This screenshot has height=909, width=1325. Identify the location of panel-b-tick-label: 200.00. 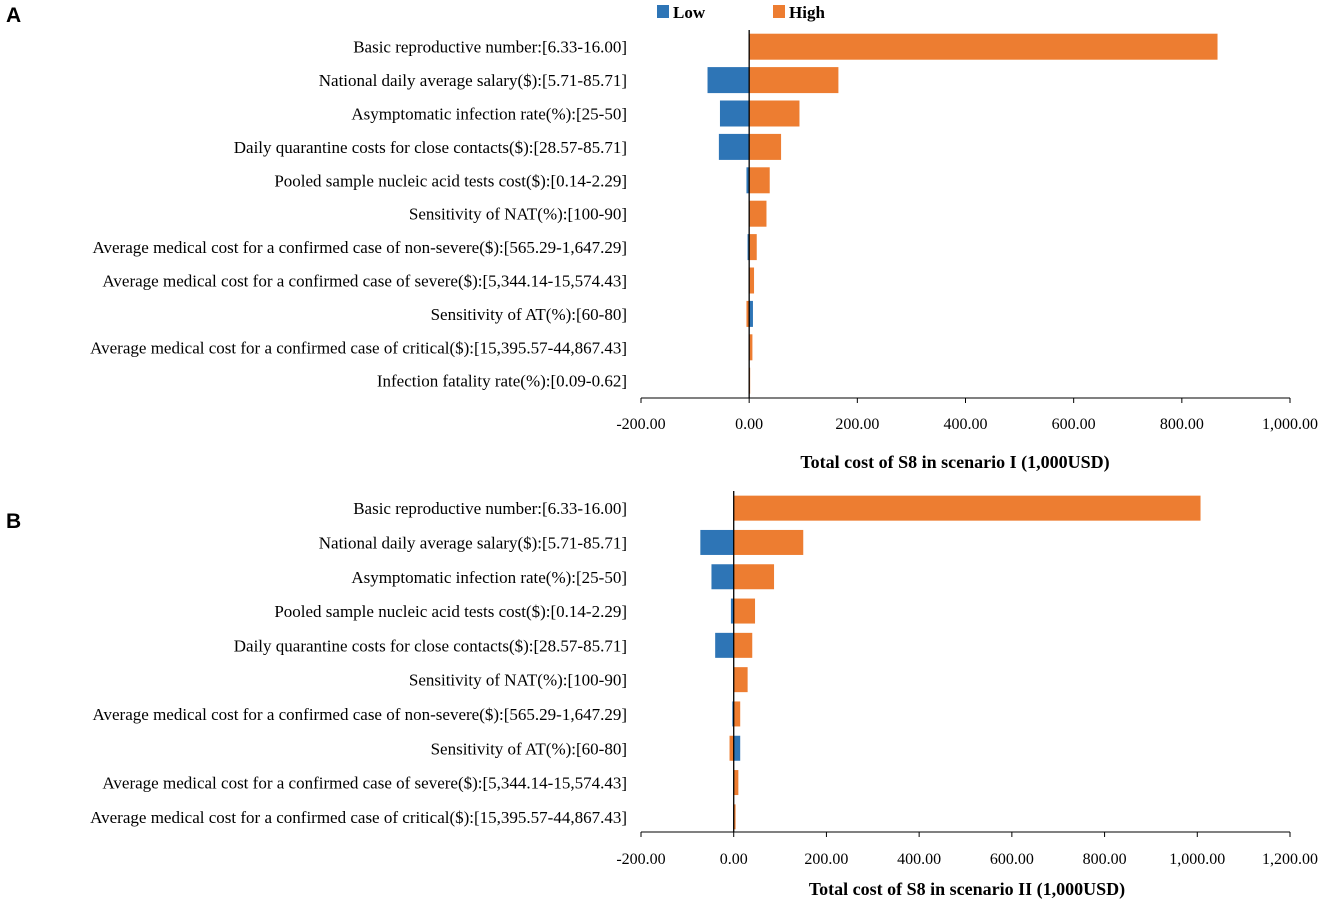
(826, 859).